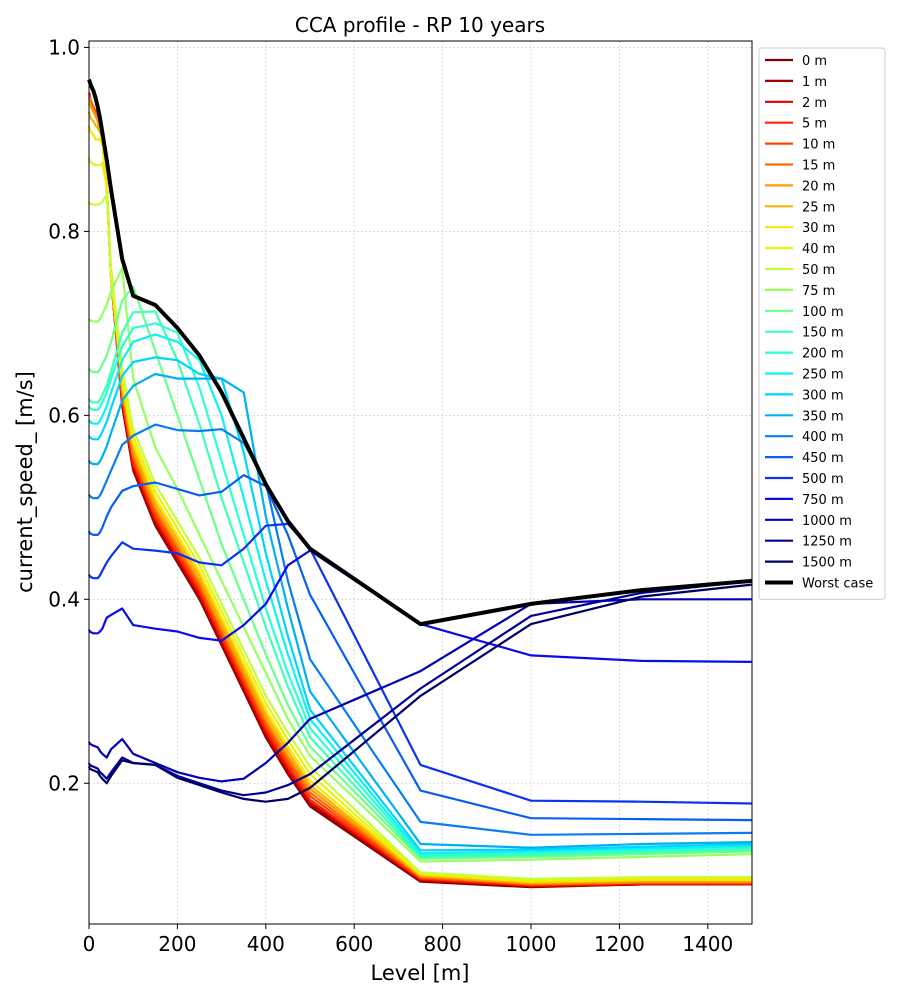  I want to click on x-tick-label: 1000, so click(531, 944).